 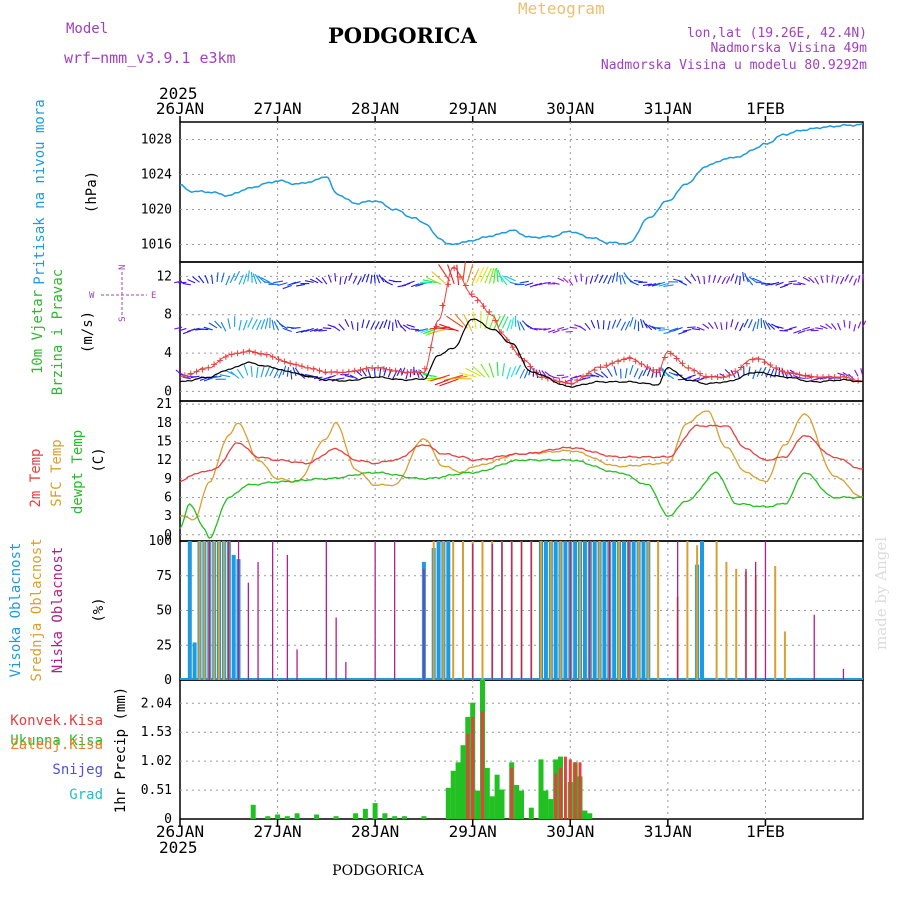 What do you see at coordinates (375, 831) in the screenshot?
I see `x-tick-label-bottom: 28JAN` at bounding box center [375, 831].